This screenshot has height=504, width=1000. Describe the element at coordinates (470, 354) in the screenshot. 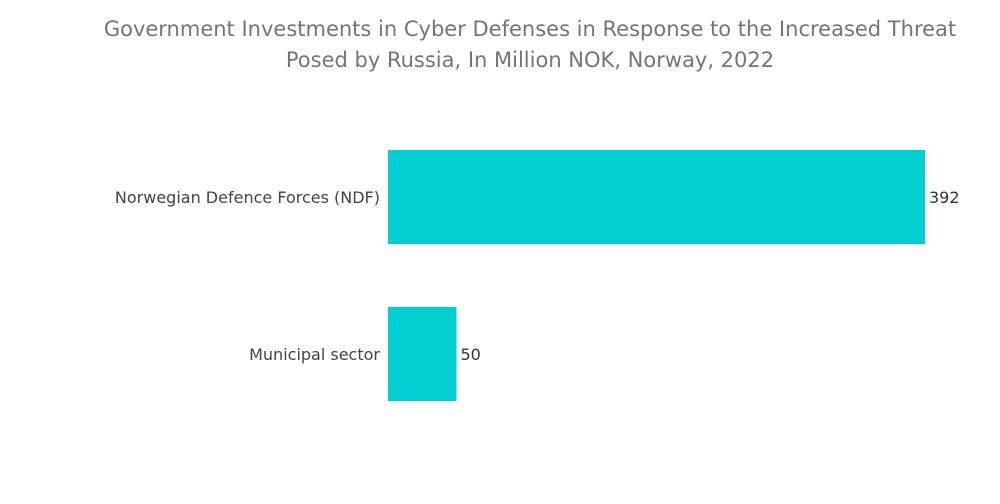

I see `value-label-1: 50` at that location.